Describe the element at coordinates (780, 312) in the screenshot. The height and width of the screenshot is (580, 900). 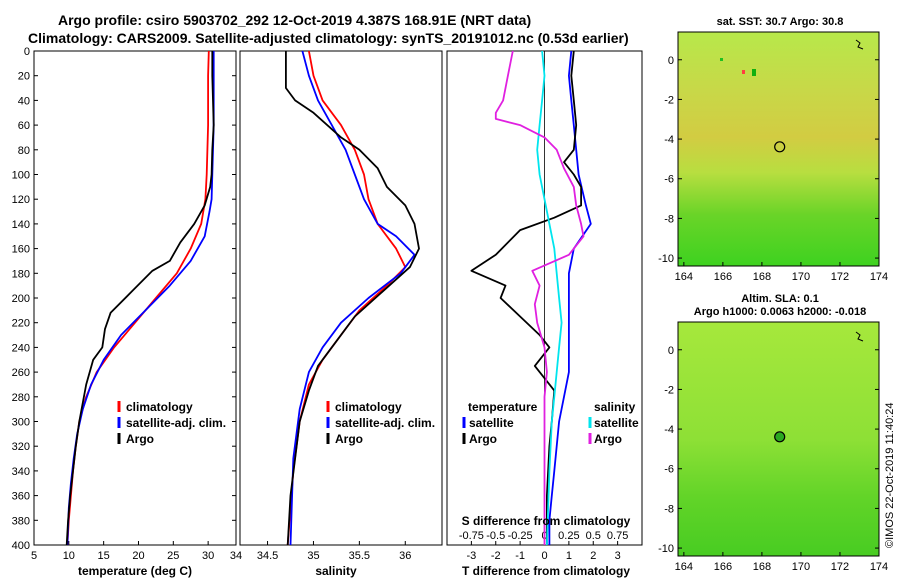
I see `sla-map-subtitle: Argo h1000: 0.0063 h2000: -0.018` at that location.